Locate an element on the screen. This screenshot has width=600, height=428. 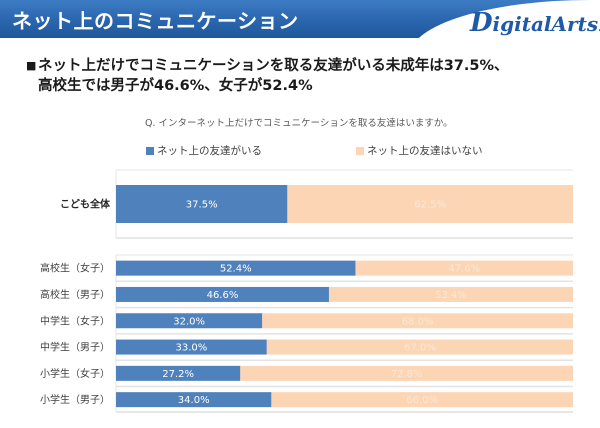
data-label: 47.6% is located at coordinates (464, 269).